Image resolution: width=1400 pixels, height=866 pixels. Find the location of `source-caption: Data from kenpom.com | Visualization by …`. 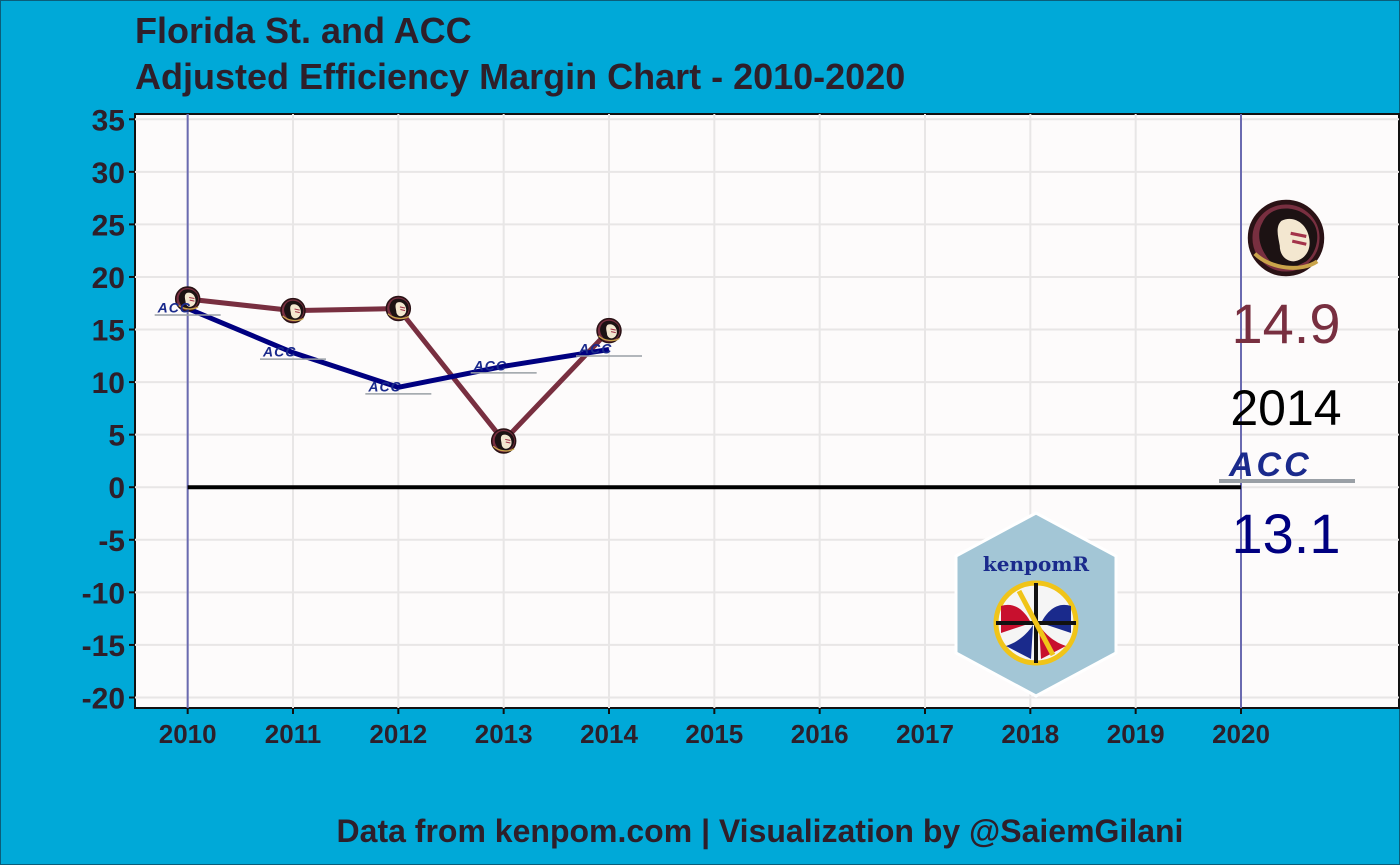

source-caption: Data from kenpom.com | Visualization by … is located at coordinates (760, 831).